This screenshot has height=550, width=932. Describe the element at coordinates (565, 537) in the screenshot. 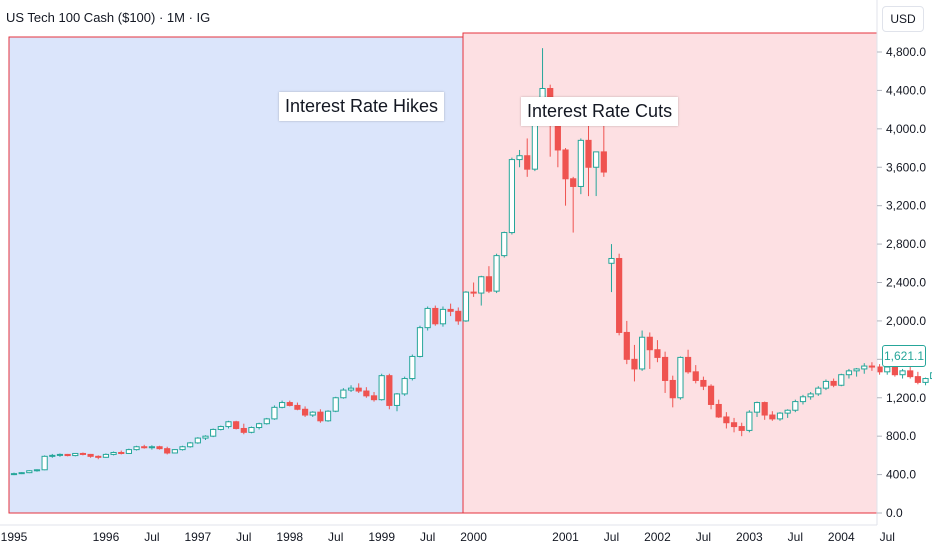

I see `time-tick-label: 2001` at that location.